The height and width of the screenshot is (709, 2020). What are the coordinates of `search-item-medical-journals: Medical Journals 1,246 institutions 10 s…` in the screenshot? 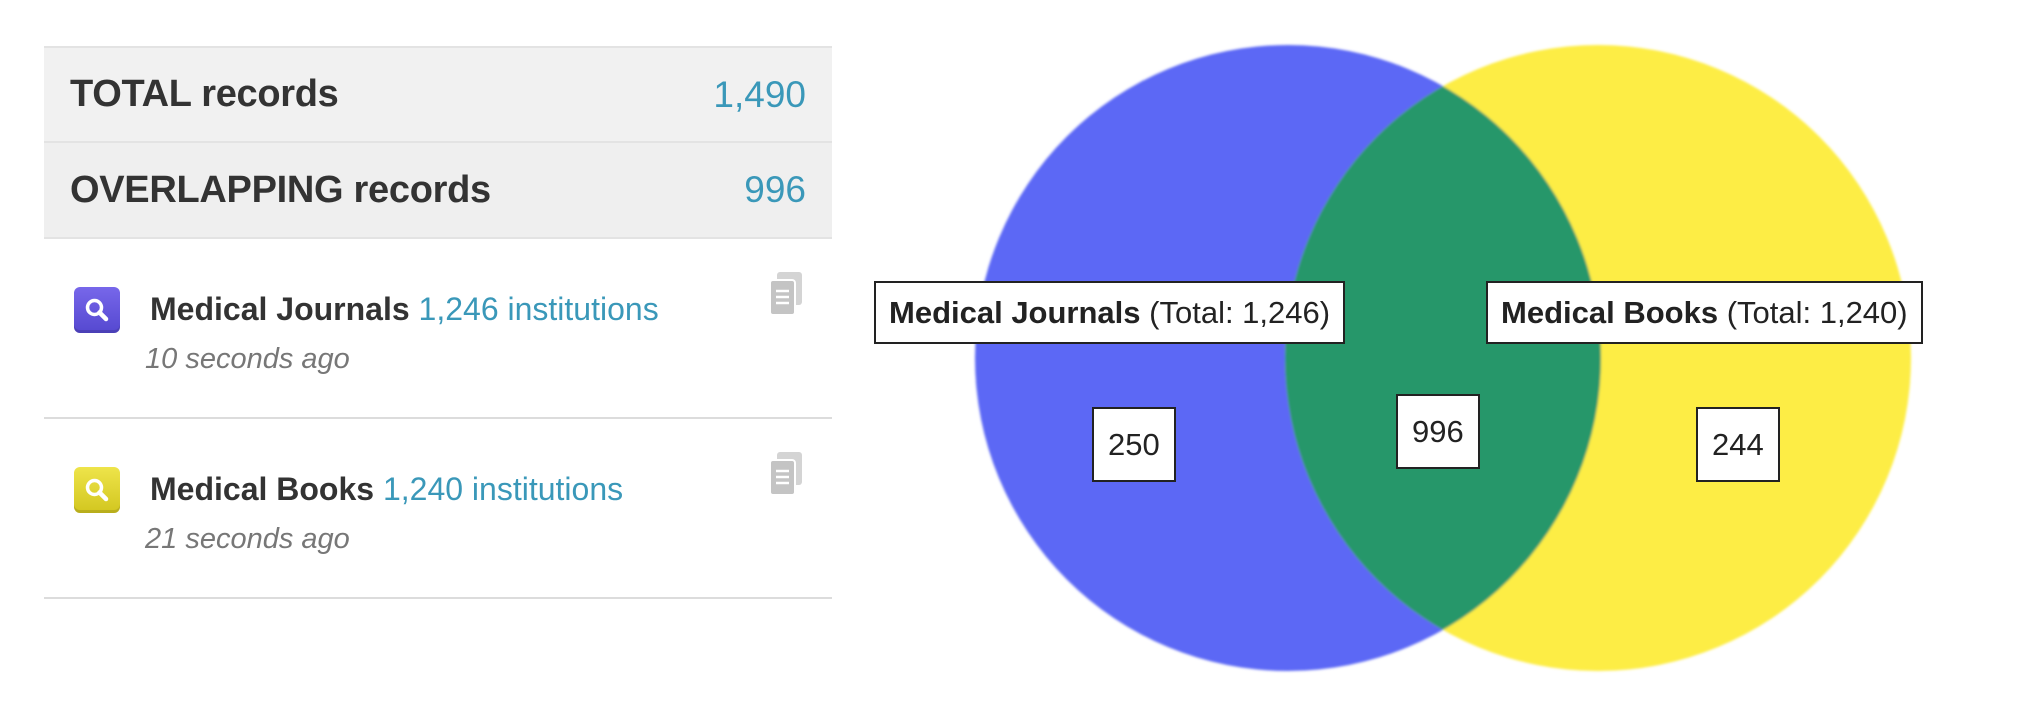 It's located at (438, 329).